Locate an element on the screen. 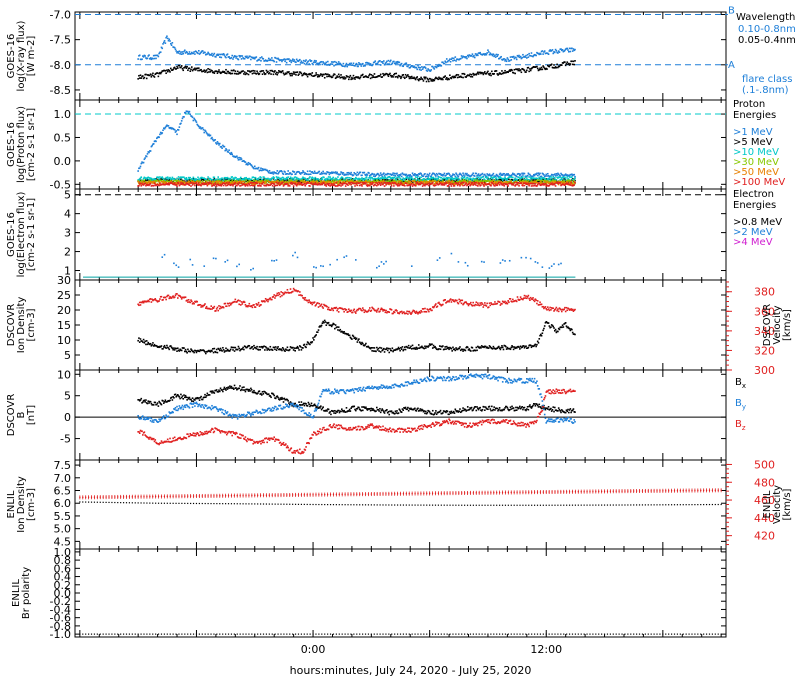 This screenshot has height=680, width=800. ytick-label: -7.5 is located at coordinates (60, 40).